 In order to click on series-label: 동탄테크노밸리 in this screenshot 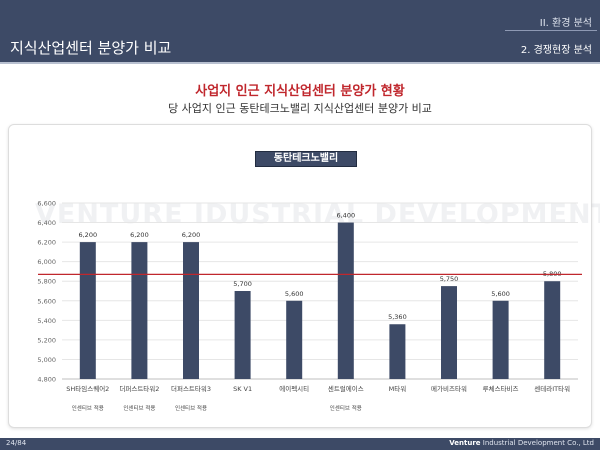, I will do `click(306, 159)`.